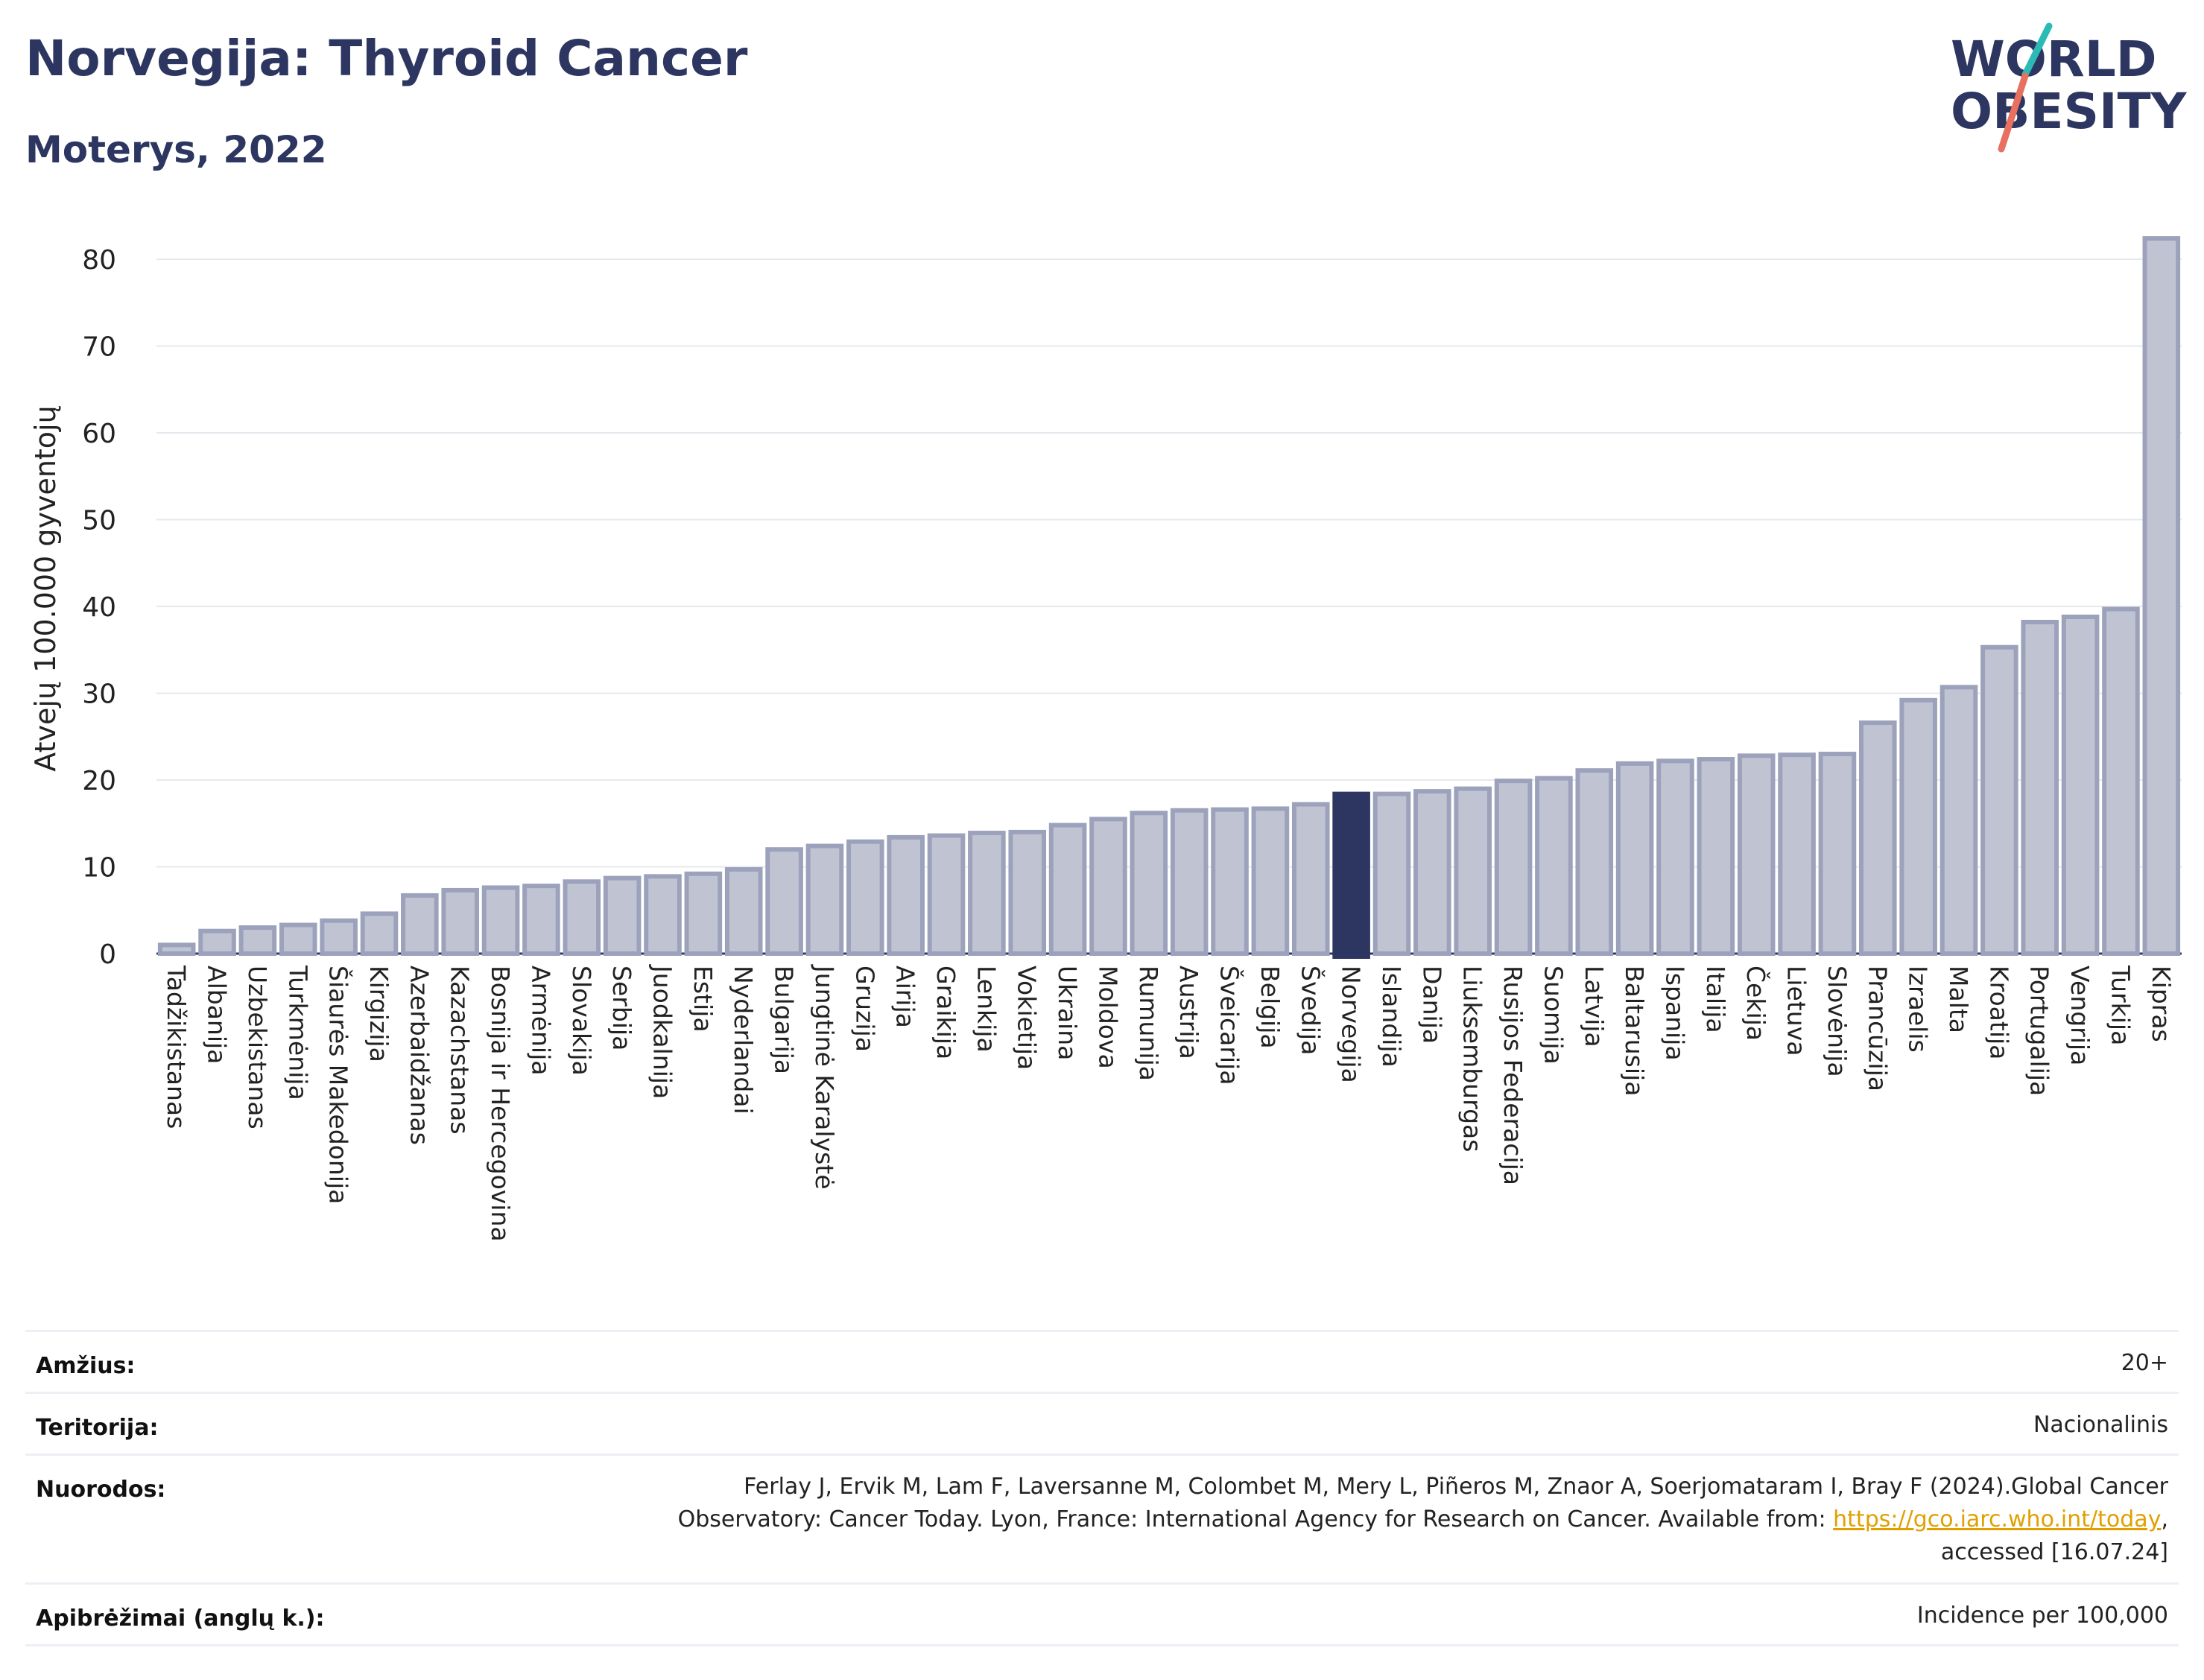 This screenshot has width=2204, height=1680. I want to click on y-tick-label: 10, so click(99, 868).